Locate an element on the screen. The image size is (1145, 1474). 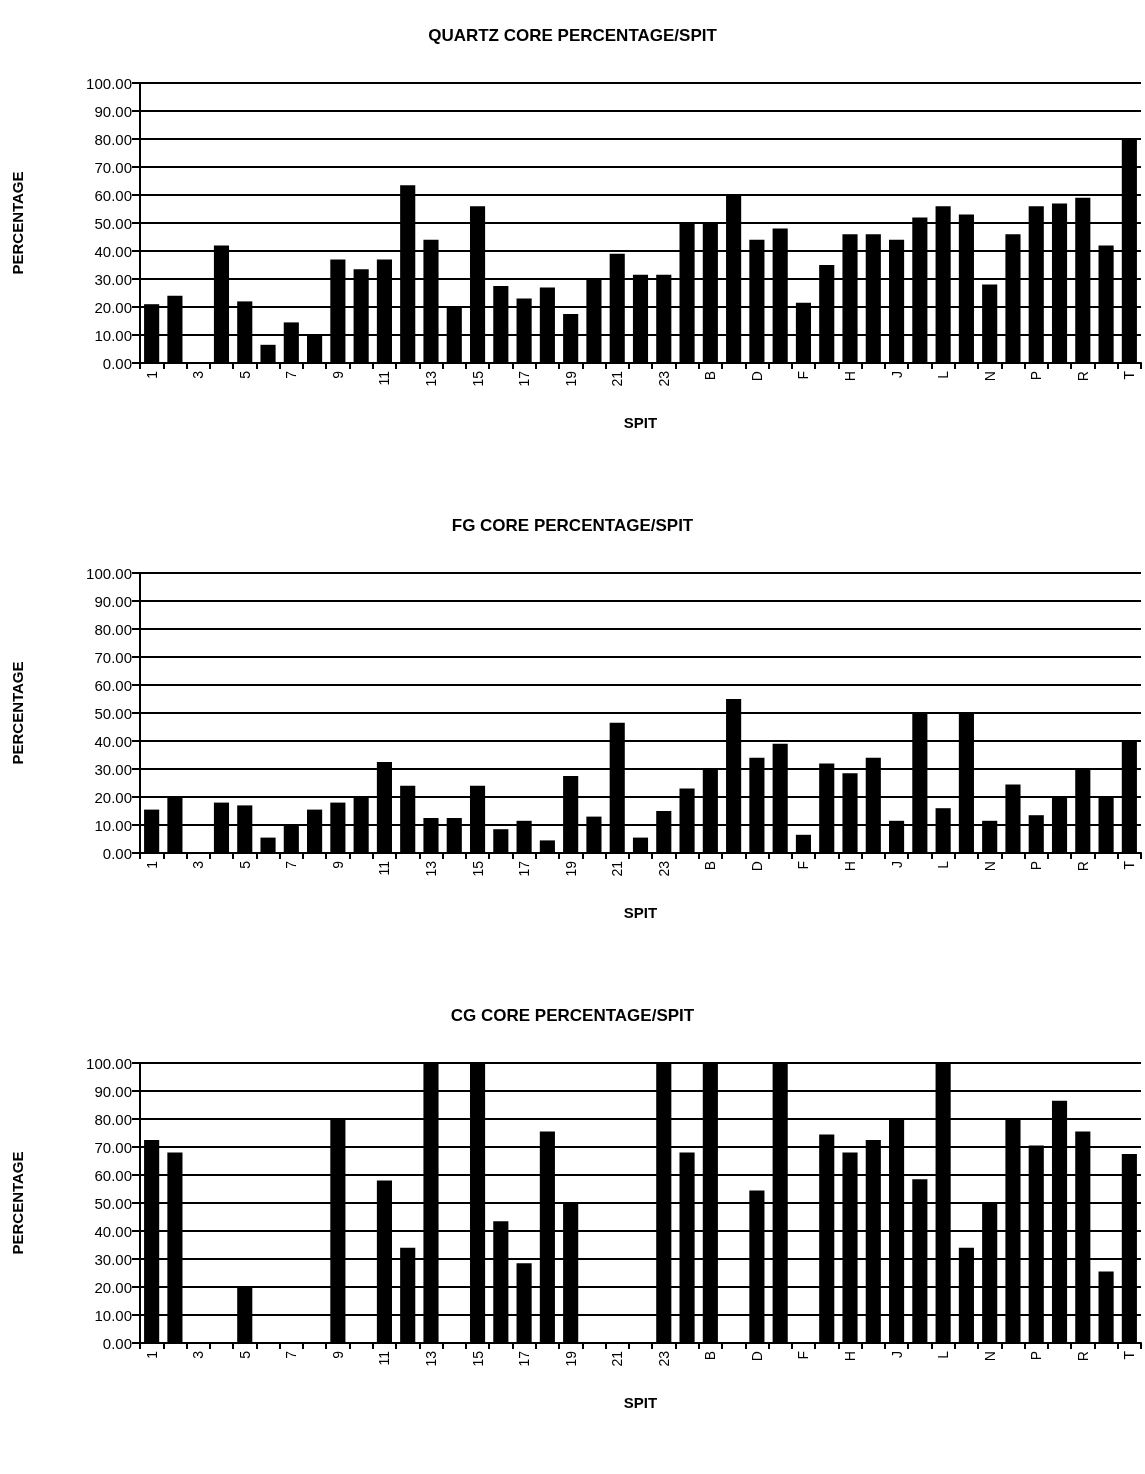
x-tick-label: 13 is located at coordinates (430, 378).